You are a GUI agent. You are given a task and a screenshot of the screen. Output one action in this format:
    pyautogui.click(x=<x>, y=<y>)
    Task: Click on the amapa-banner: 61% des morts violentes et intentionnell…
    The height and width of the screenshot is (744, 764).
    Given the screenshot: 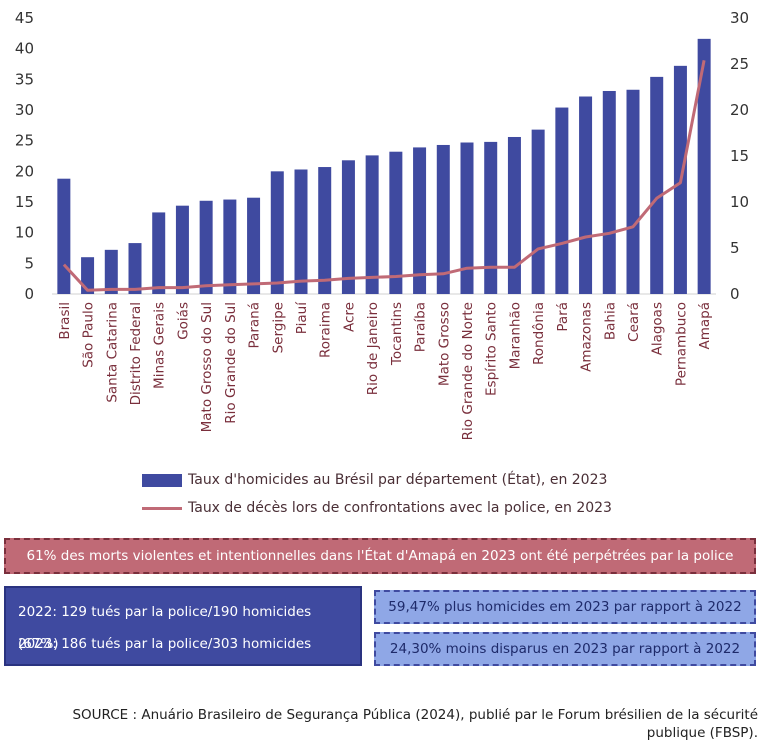 What is the action you would take?
    pyautogui.click(x=380, y=556)
    